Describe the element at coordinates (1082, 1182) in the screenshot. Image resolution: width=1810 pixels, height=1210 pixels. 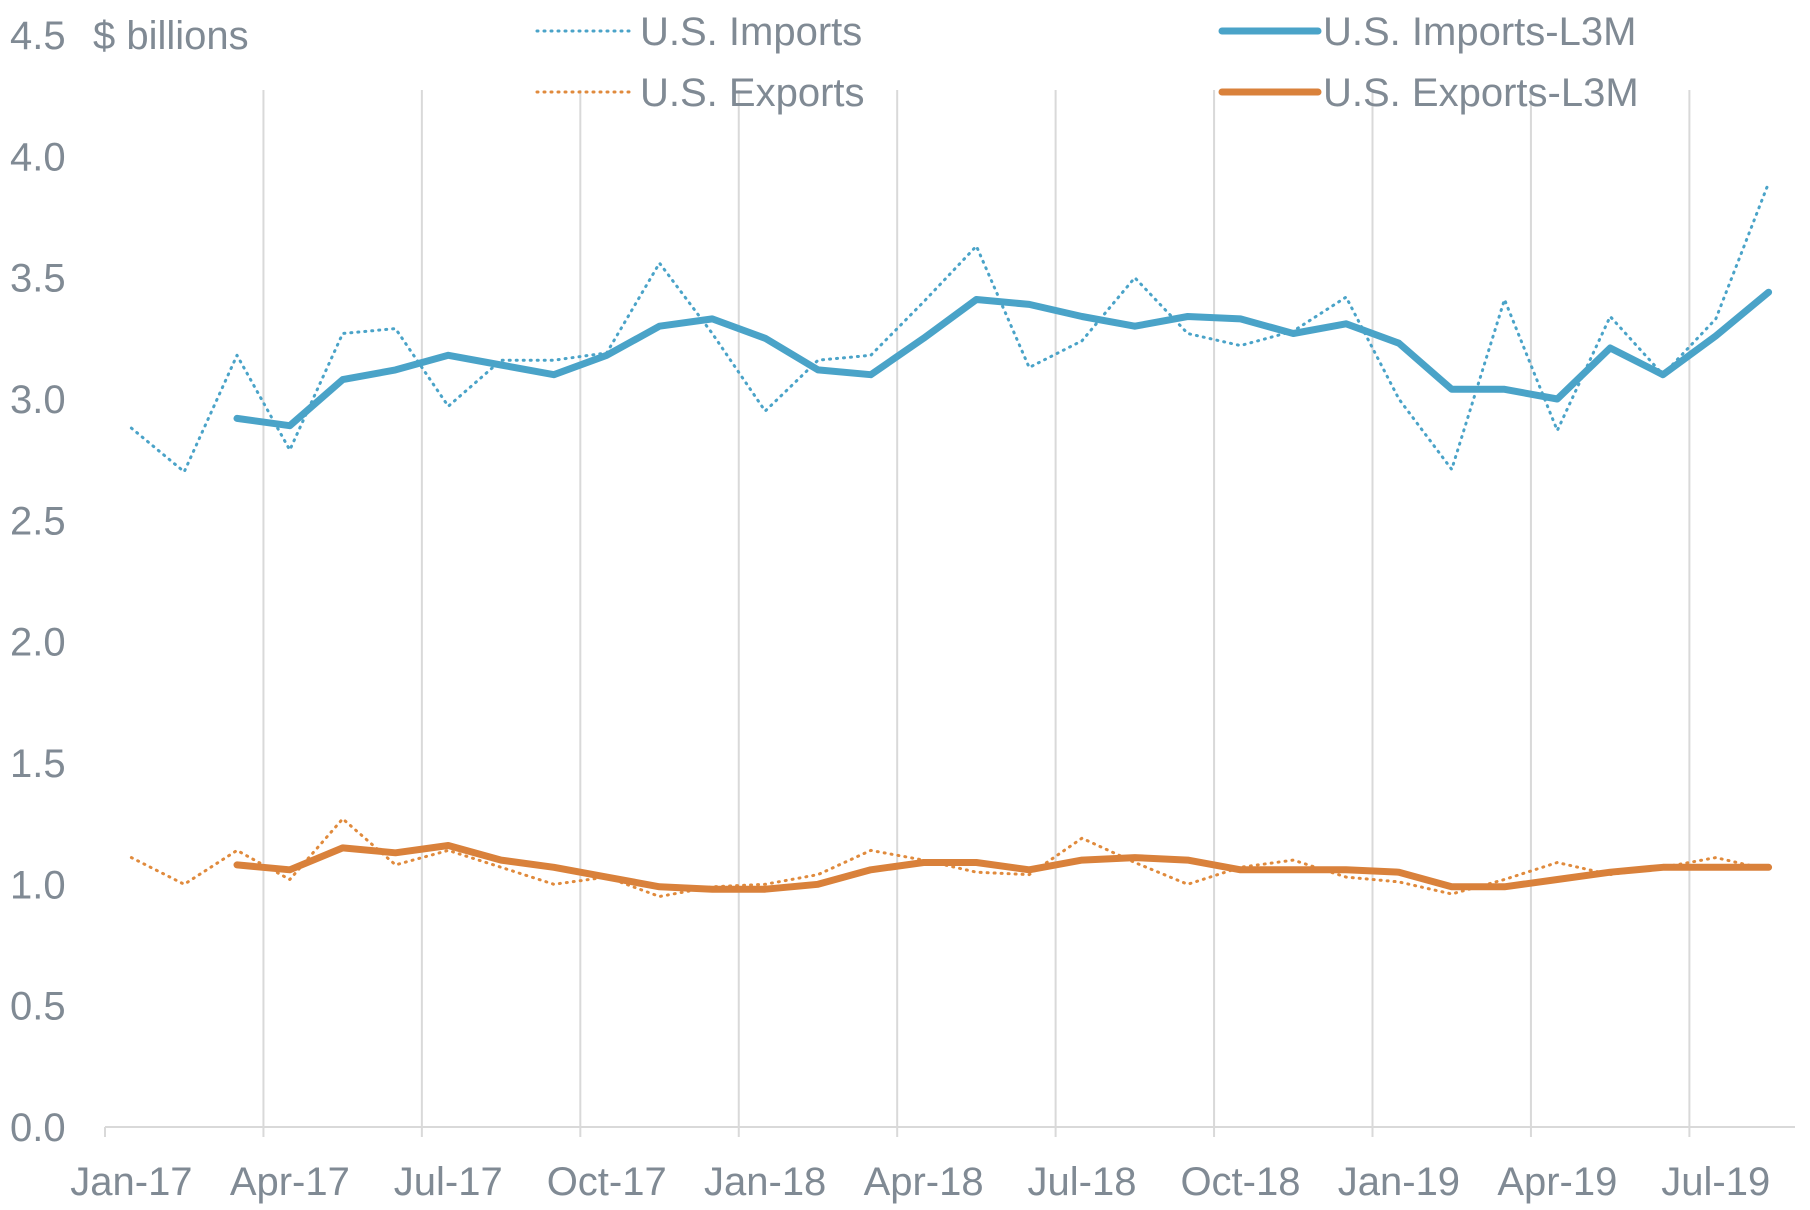
I see `x-tick-label-6: Jul-18` at that location.